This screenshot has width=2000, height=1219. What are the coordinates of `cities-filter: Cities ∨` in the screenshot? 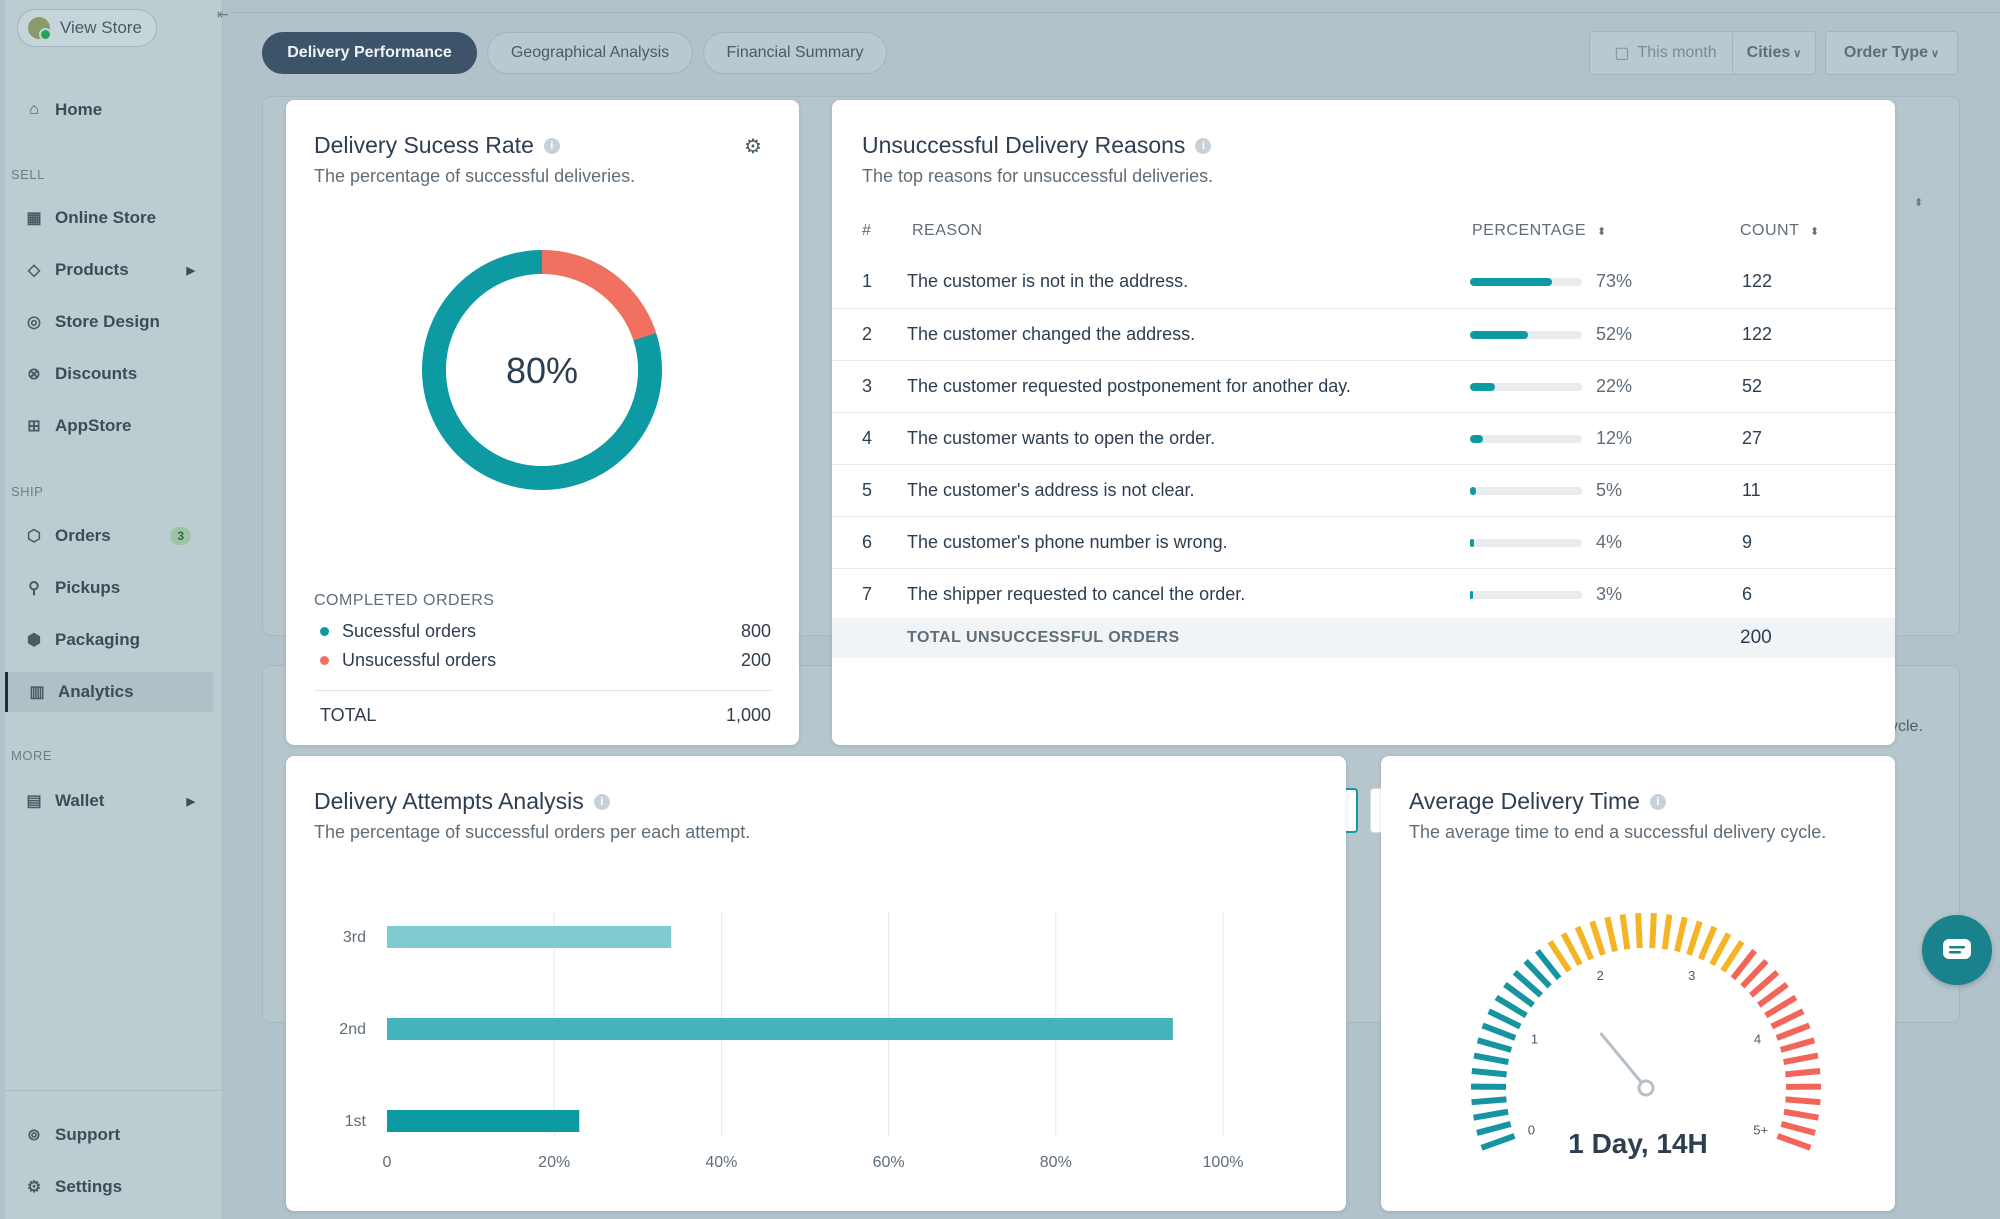 It's located at (1774, 53).